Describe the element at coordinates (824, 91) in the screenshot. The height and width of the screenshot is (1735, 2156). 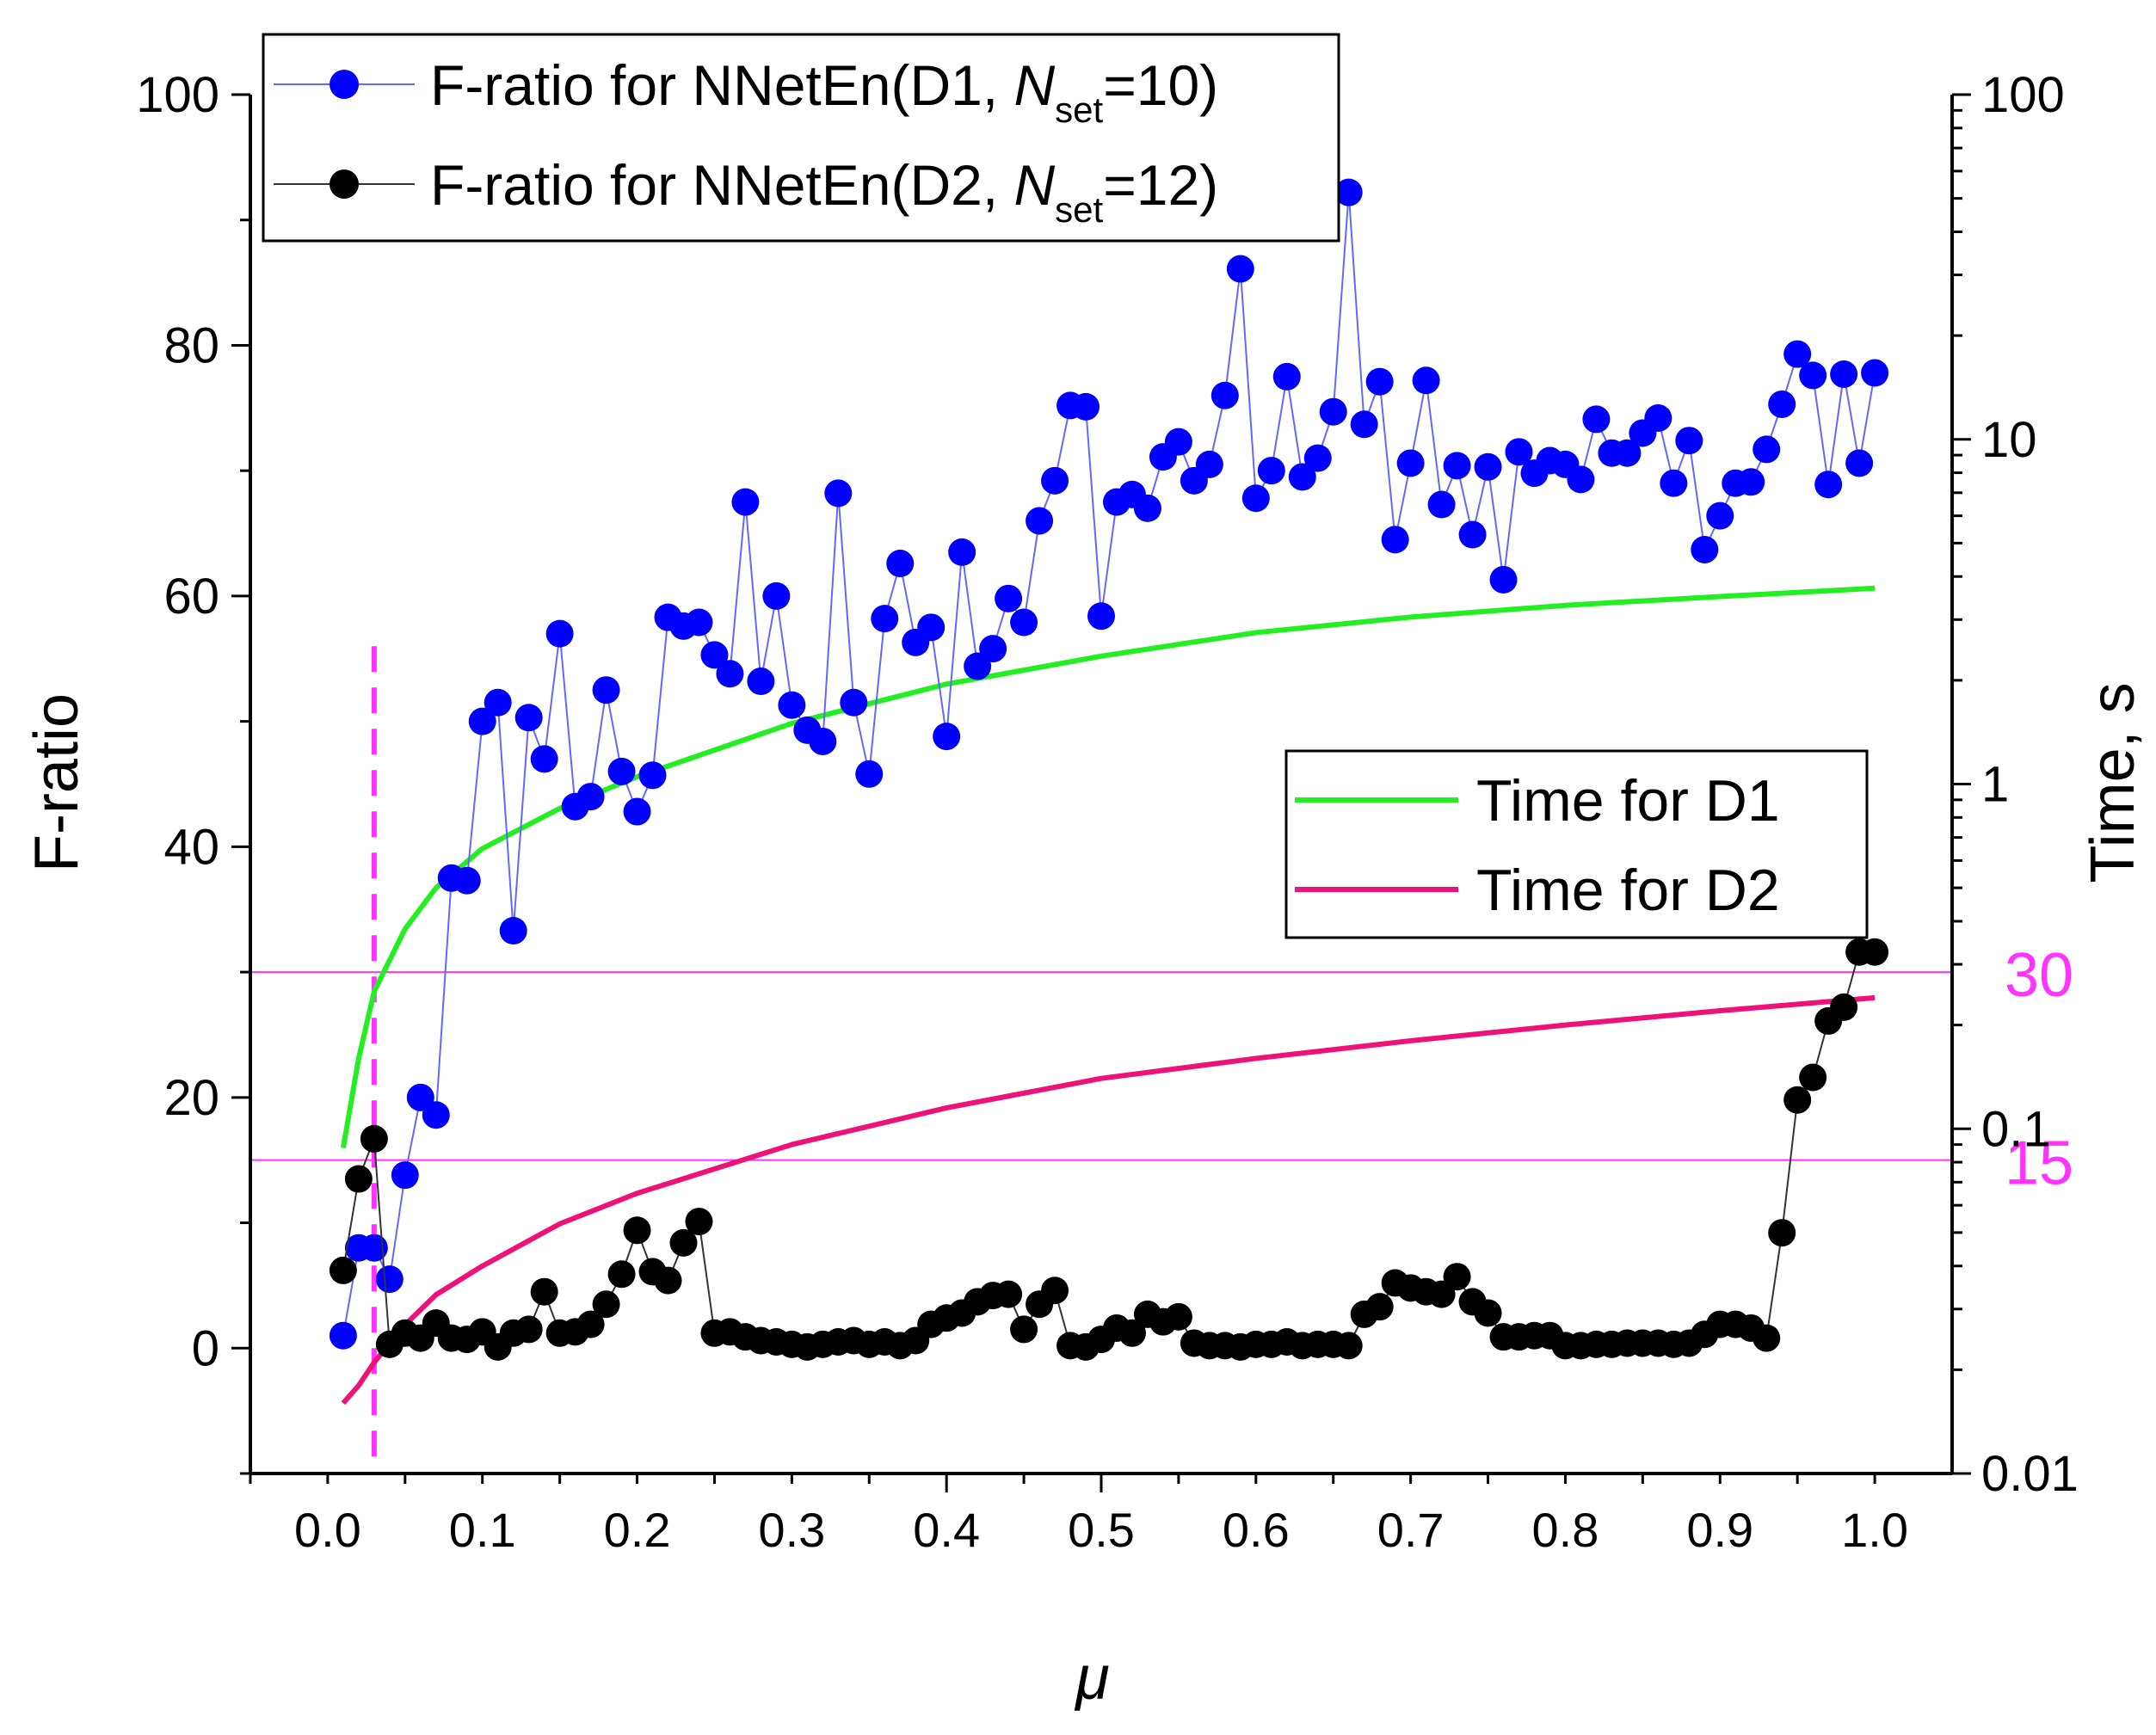
I see `legend-top-label: F-ratio for NNetEn(D1, Nset=10)` at that location.